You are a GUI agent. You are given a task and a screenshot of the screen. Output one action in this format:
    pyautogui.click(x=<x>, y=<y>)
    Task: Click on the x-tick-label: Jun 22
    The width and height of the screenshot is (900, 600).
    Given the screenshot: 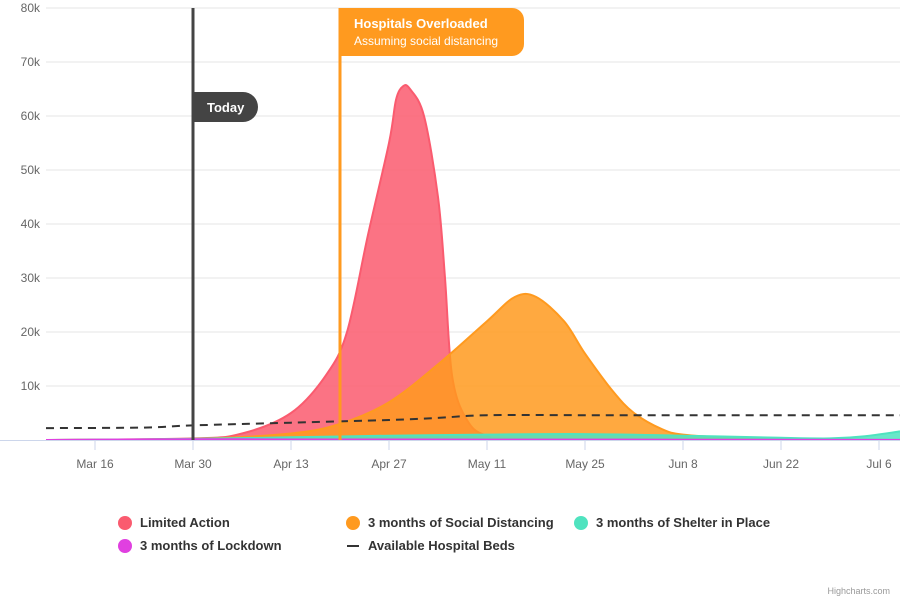 What is the action you would take?
    pyautogui.click(x=781, y=464)
    